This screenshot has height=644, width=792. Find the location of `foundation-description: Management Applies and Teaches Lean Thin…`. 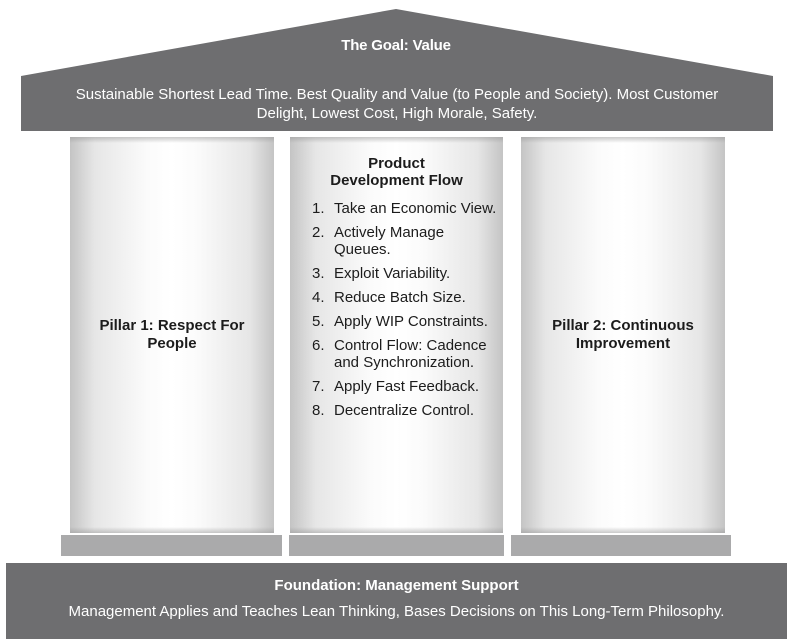

foundation-description: Management Applies and Teaches Lean Thin… is located at coordinates (396, 611).